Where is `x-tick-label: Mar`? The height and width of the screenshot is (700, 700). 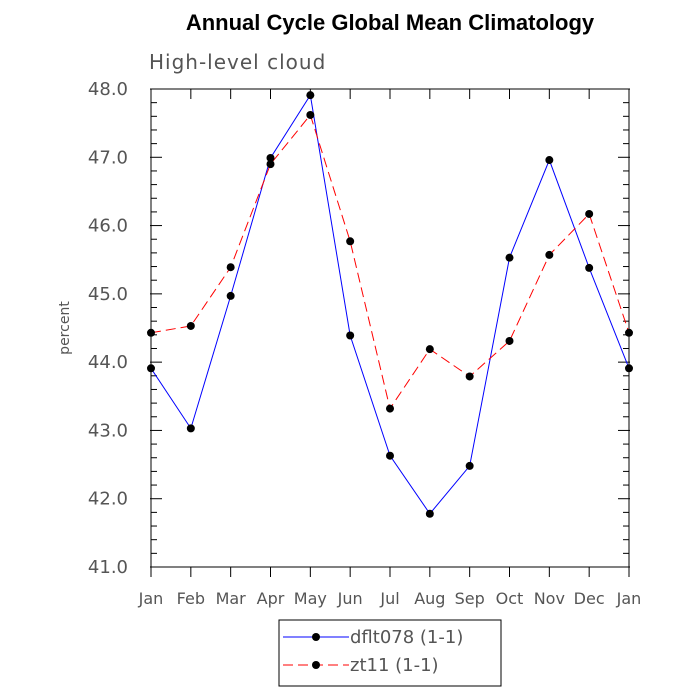 x-tick-label: Mar is located at coordinates (231, 598).